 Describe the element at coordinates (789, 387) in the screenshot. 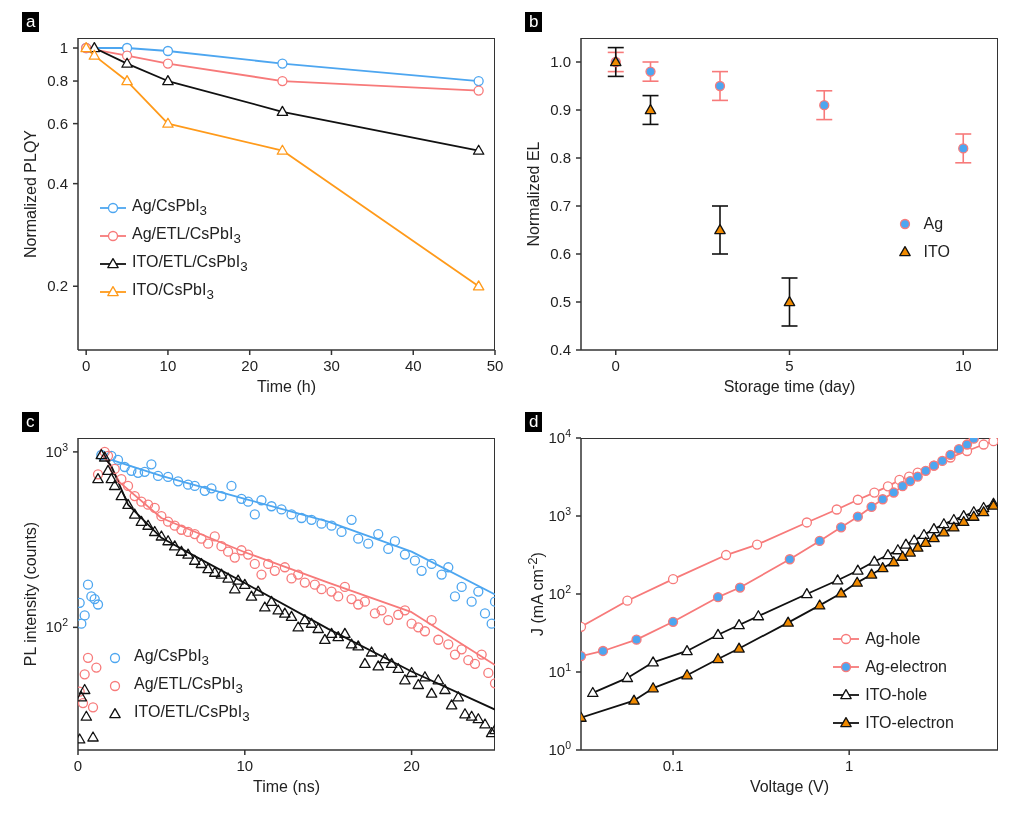

I see `x-axis-title: Storage time (day)` at that location.